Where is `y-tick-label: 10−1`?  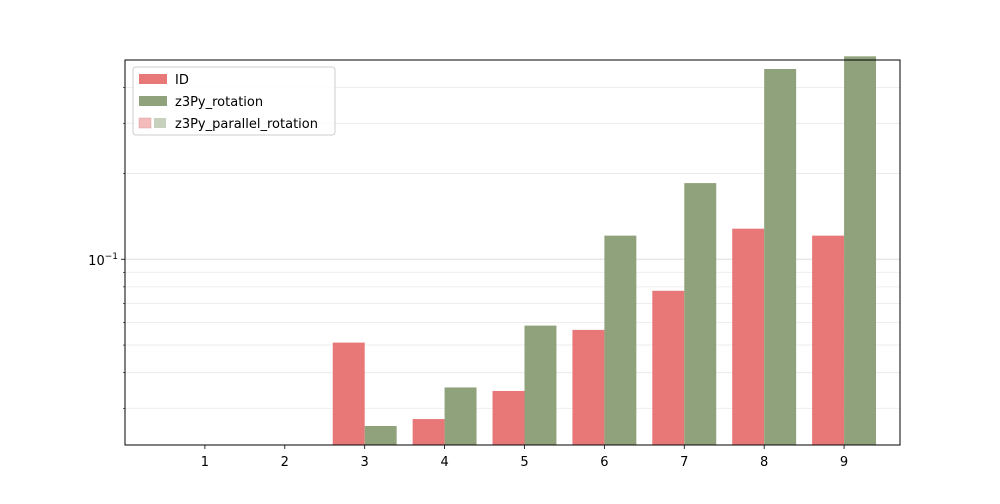 y-tick-label: 10−1 is located at coordinates (103, 260).